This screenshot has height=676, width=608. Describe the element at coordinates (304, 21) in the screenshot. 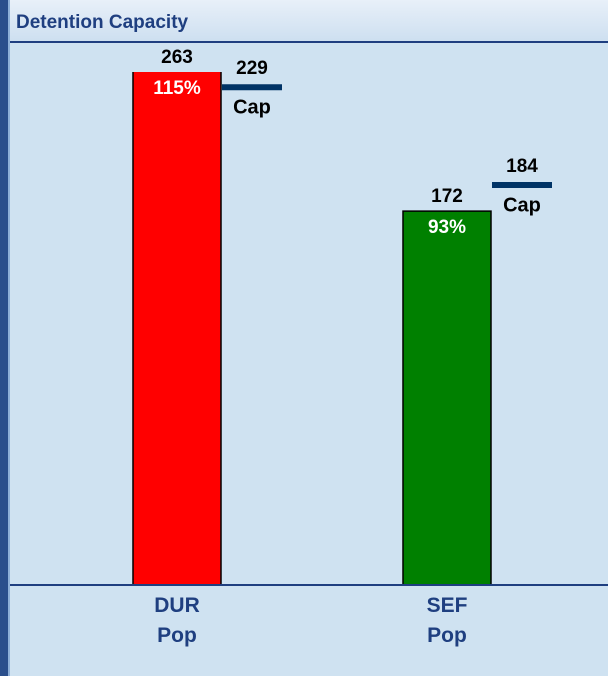

I see `title-bar` at that location.